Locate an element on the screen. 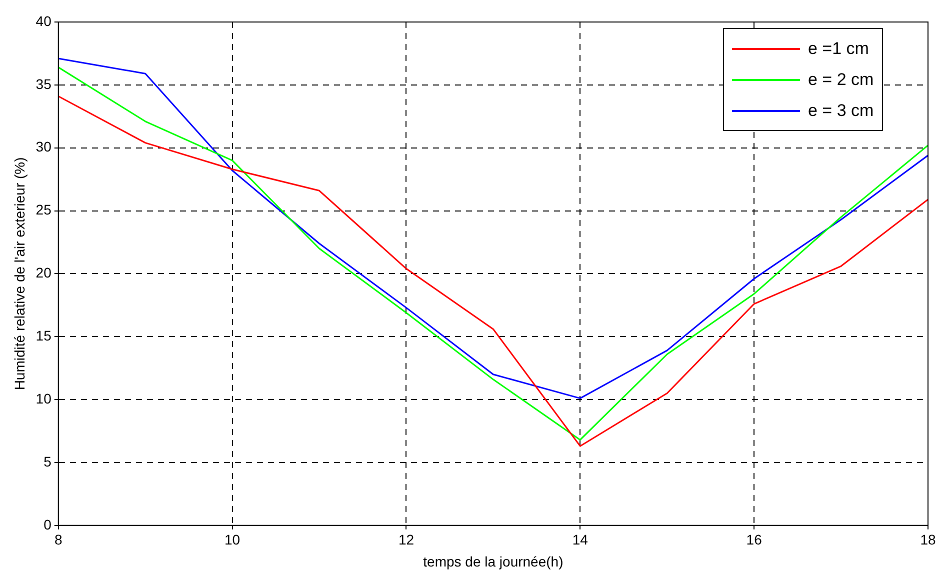 Image resolution: width=950 pixels, height=581 pixels. y-axis-title: Humidité relative de l'air exterieur (%) is located at coordinates (19, 273).